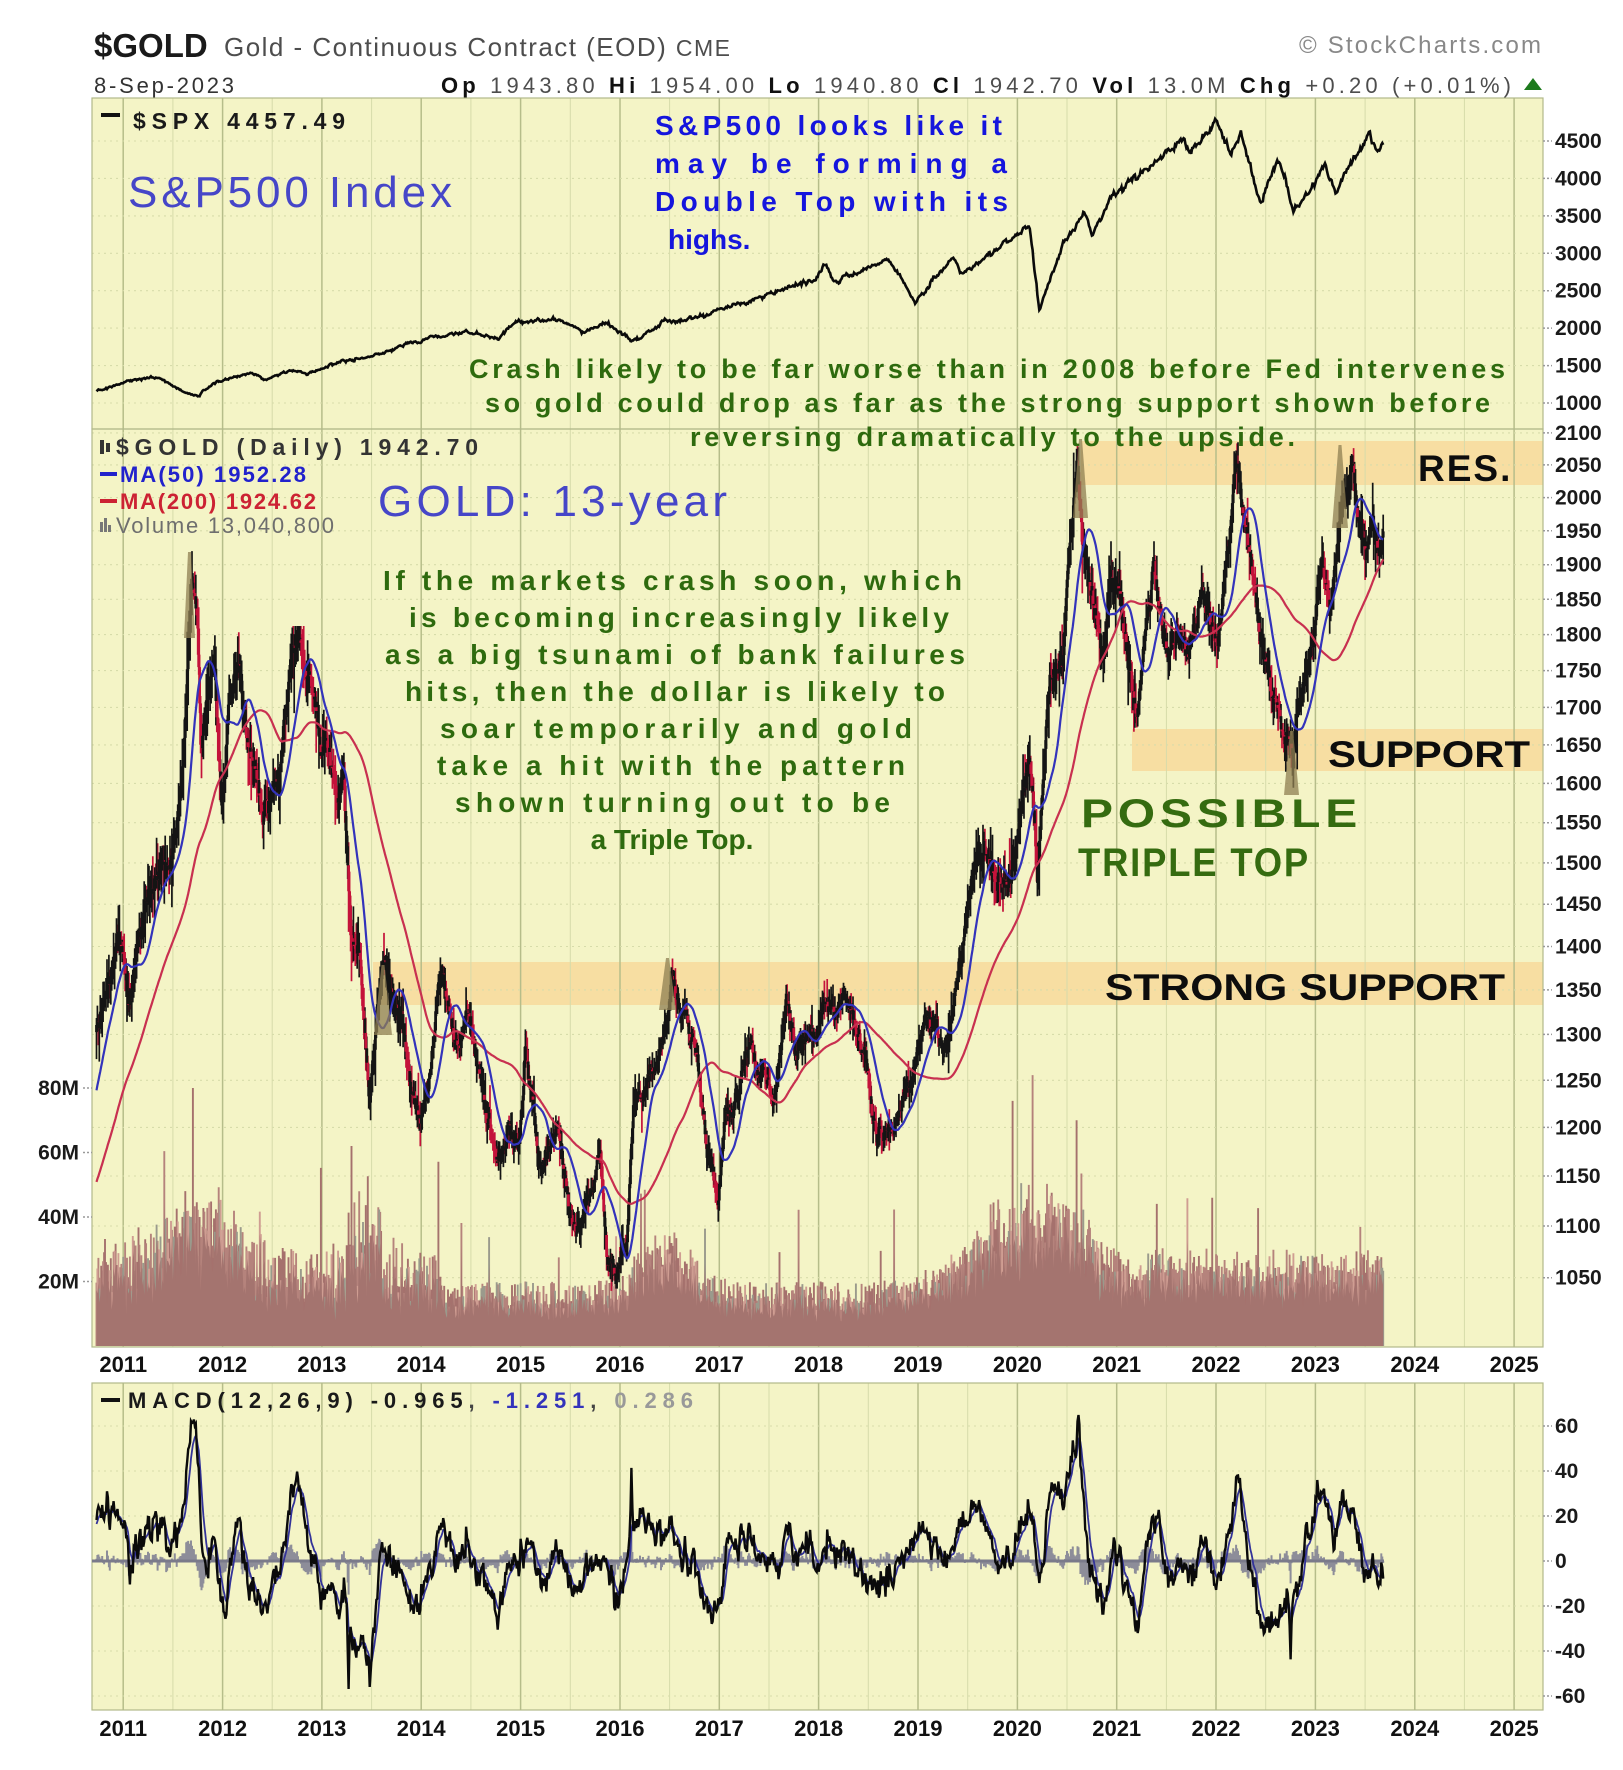 The height and width of the screenshot is (1770, 1623). What do you see at coordinates (297, 447) in the screenshot?
I see `svg-text: $GOLD (Daily) 1942.70` at bounding box center [297, 447].